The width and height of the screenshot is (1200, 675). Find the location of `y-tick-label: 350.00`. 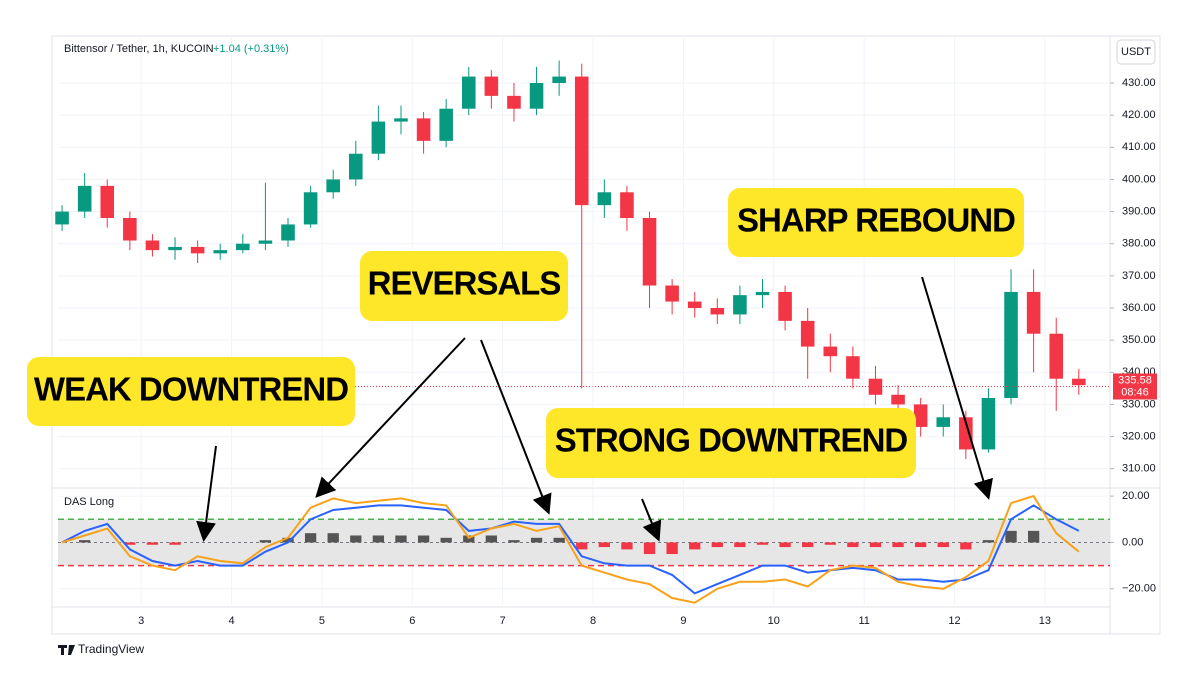

y-tick-label: 350.00 is located at coordinates (1139, 340).